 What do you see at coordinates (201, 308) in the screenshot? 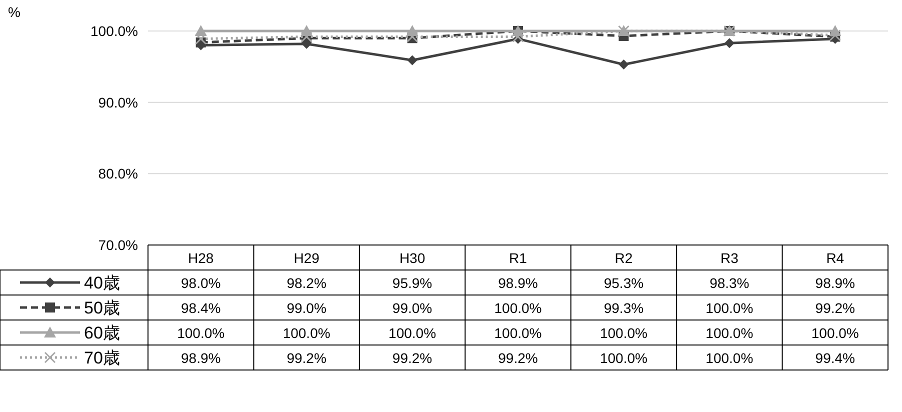
I see `data-label: 98.4%` at bounding box center [201, 308].